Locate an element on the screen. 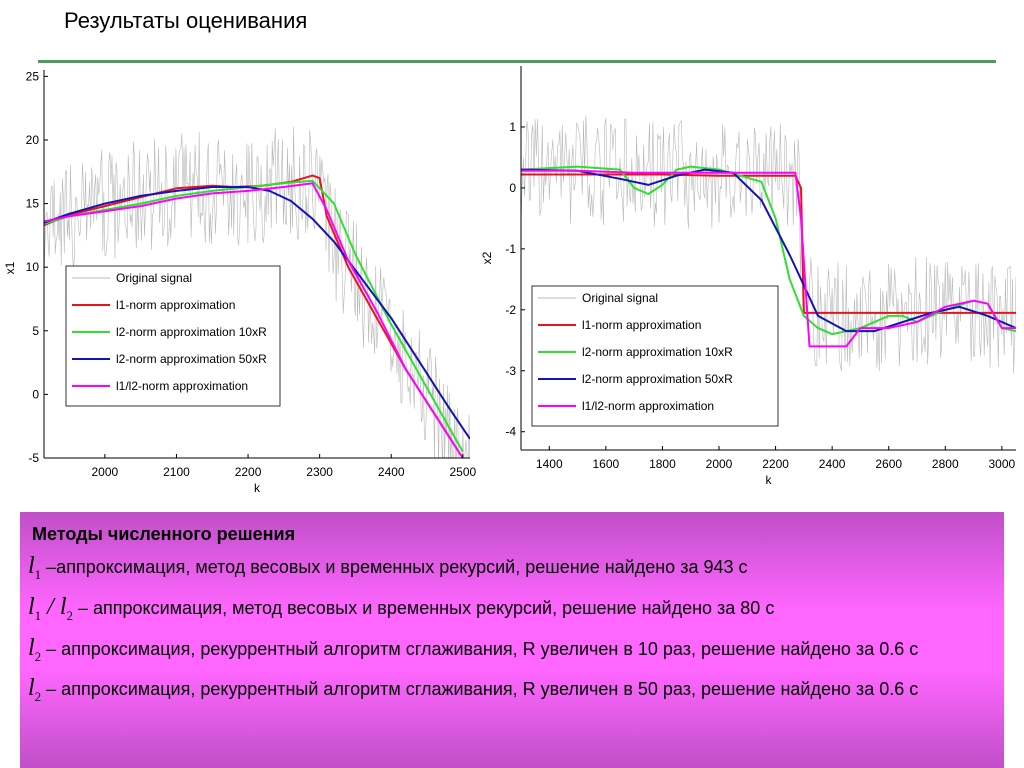  y-tick-label: 25 is located at coordinates (33, 76).